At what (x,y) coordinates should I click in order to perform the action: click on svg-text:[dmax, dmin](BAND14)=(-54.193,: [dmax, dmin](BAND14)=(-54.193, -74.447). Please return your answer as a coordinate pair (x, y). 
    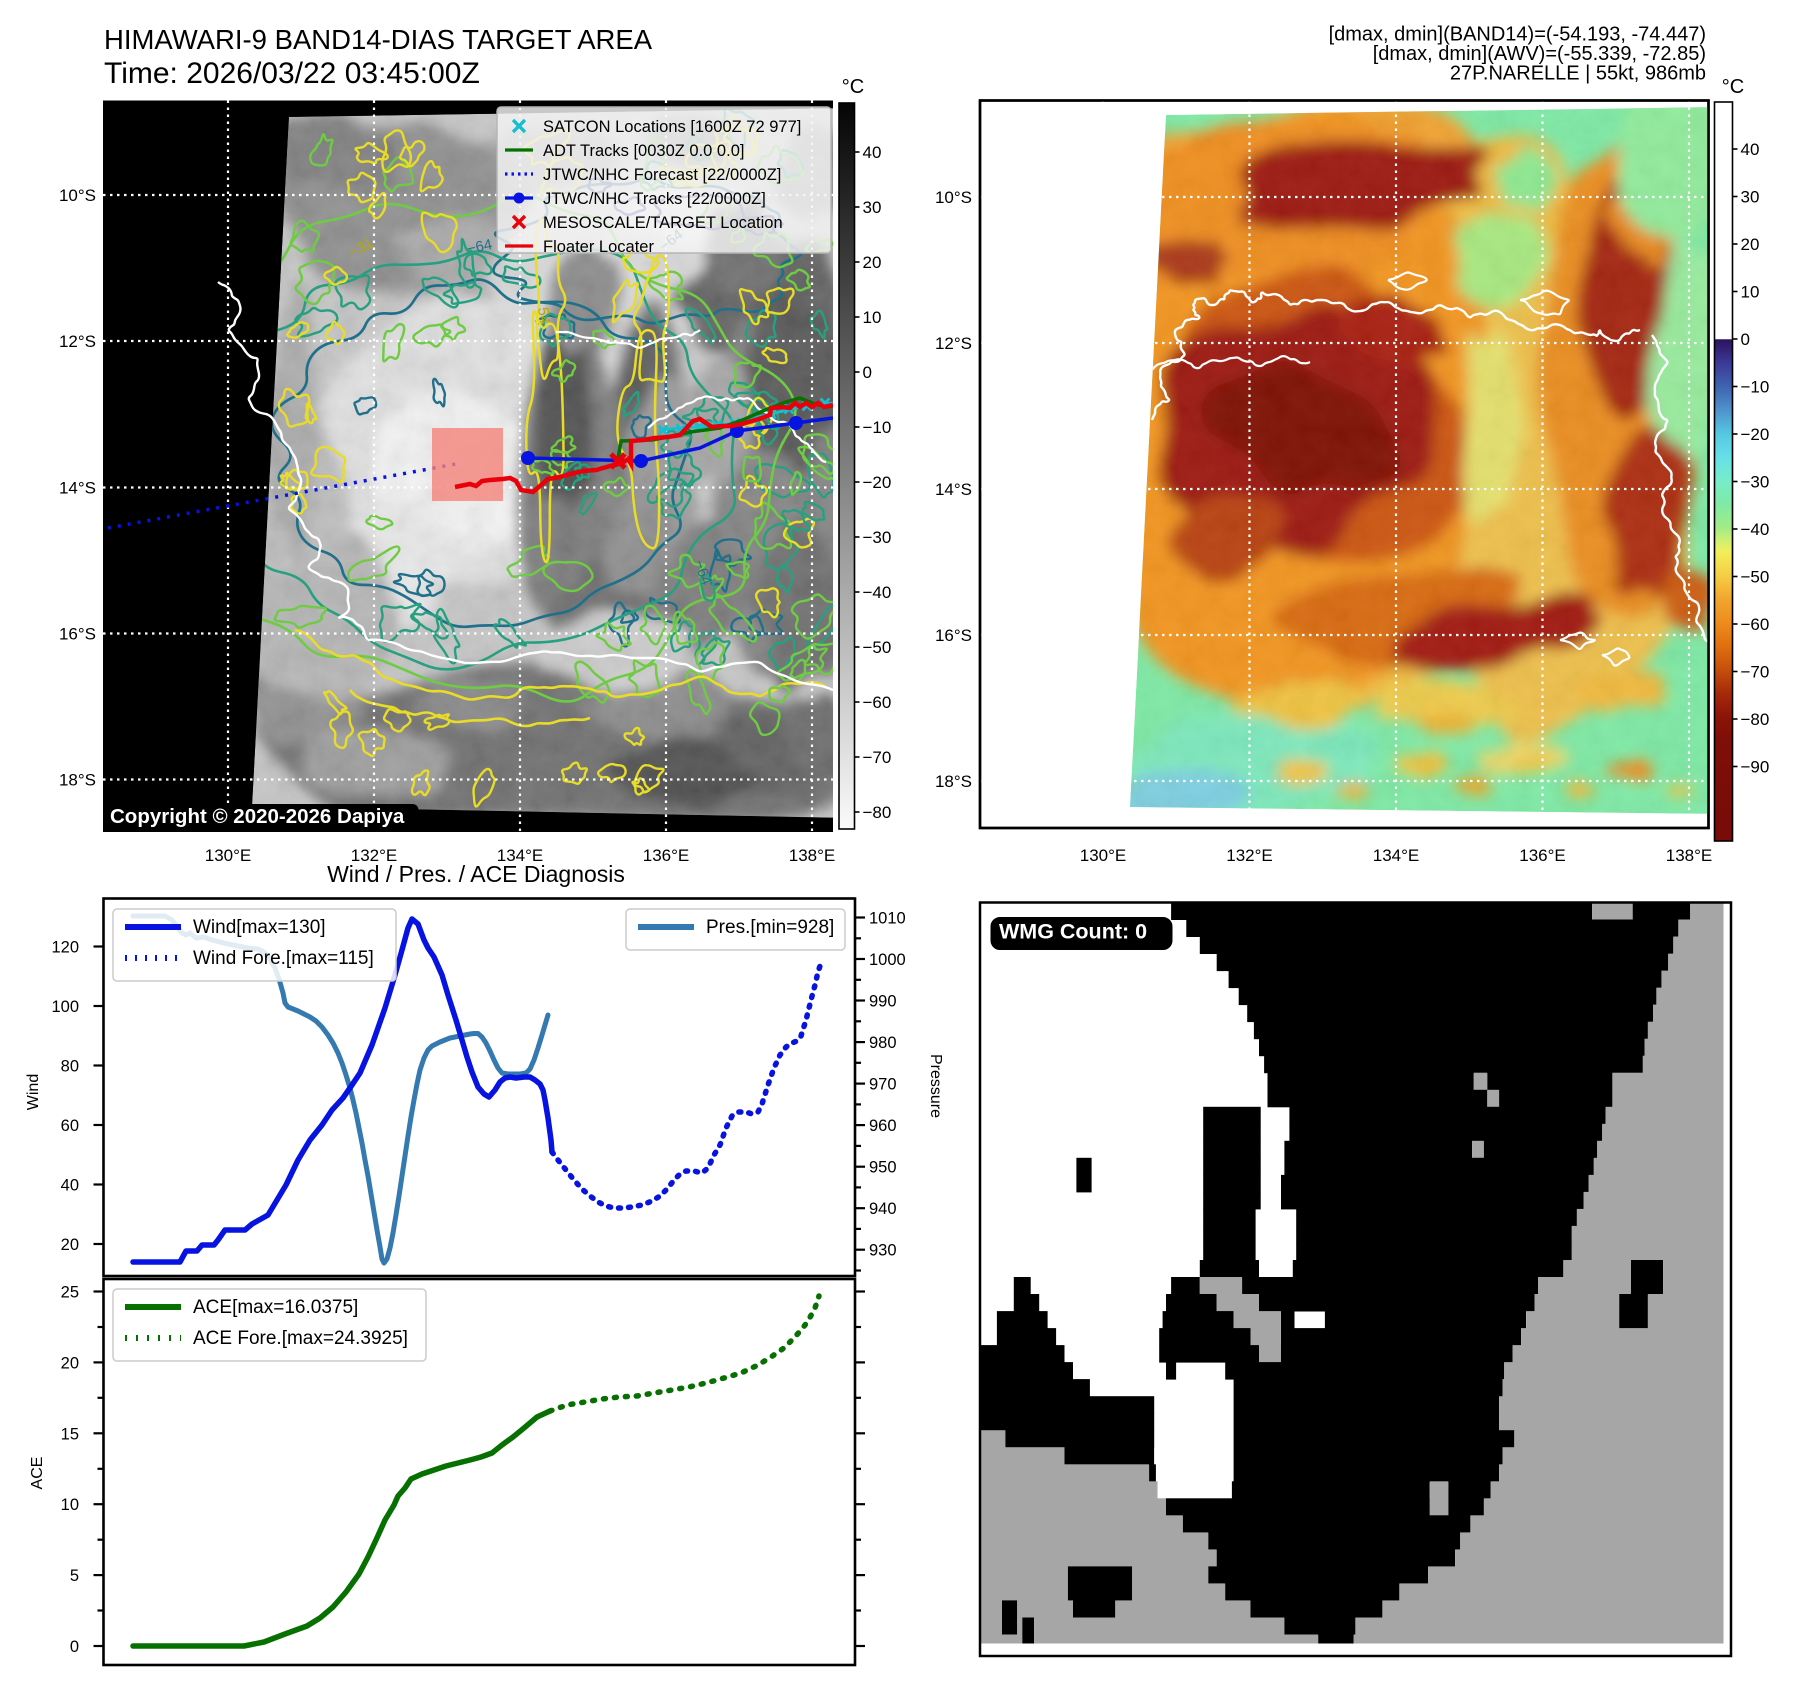
    Looking at the image, I should click on (1517, 35).